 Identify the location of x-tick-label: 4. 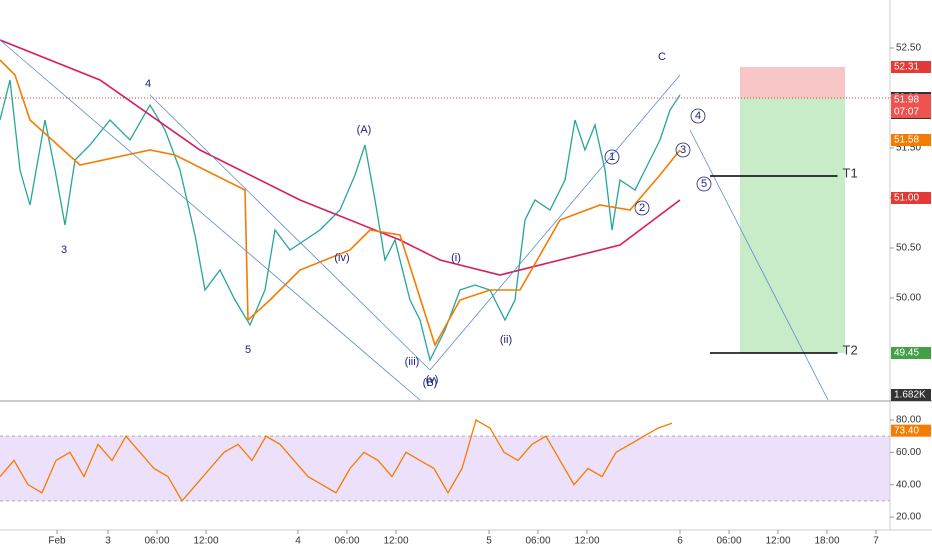
(298, 541).